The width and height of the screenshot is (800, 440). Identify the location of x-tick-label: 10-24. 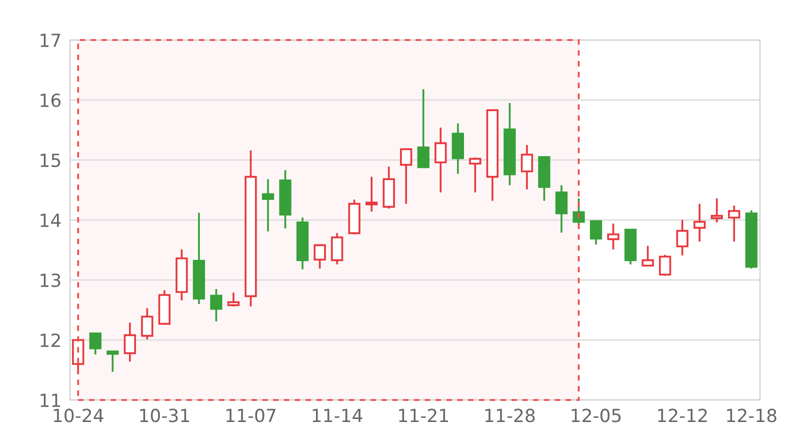
(79, 415).